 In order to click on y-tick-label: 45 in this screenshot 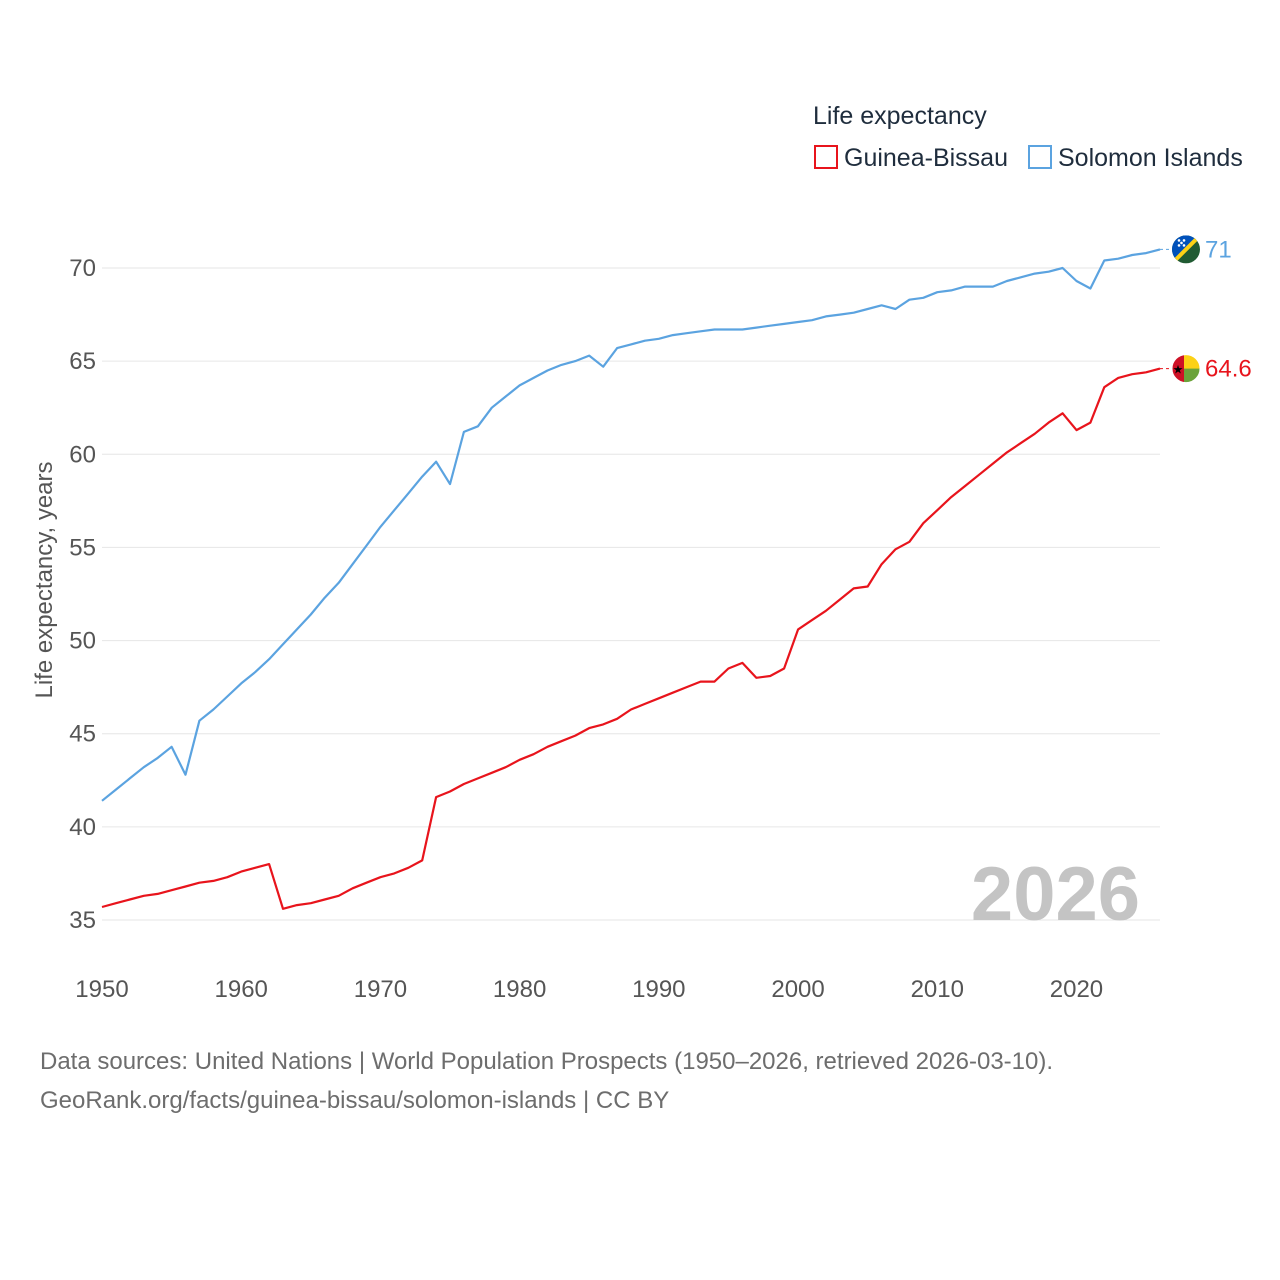, I will do `click(82, 734)`.